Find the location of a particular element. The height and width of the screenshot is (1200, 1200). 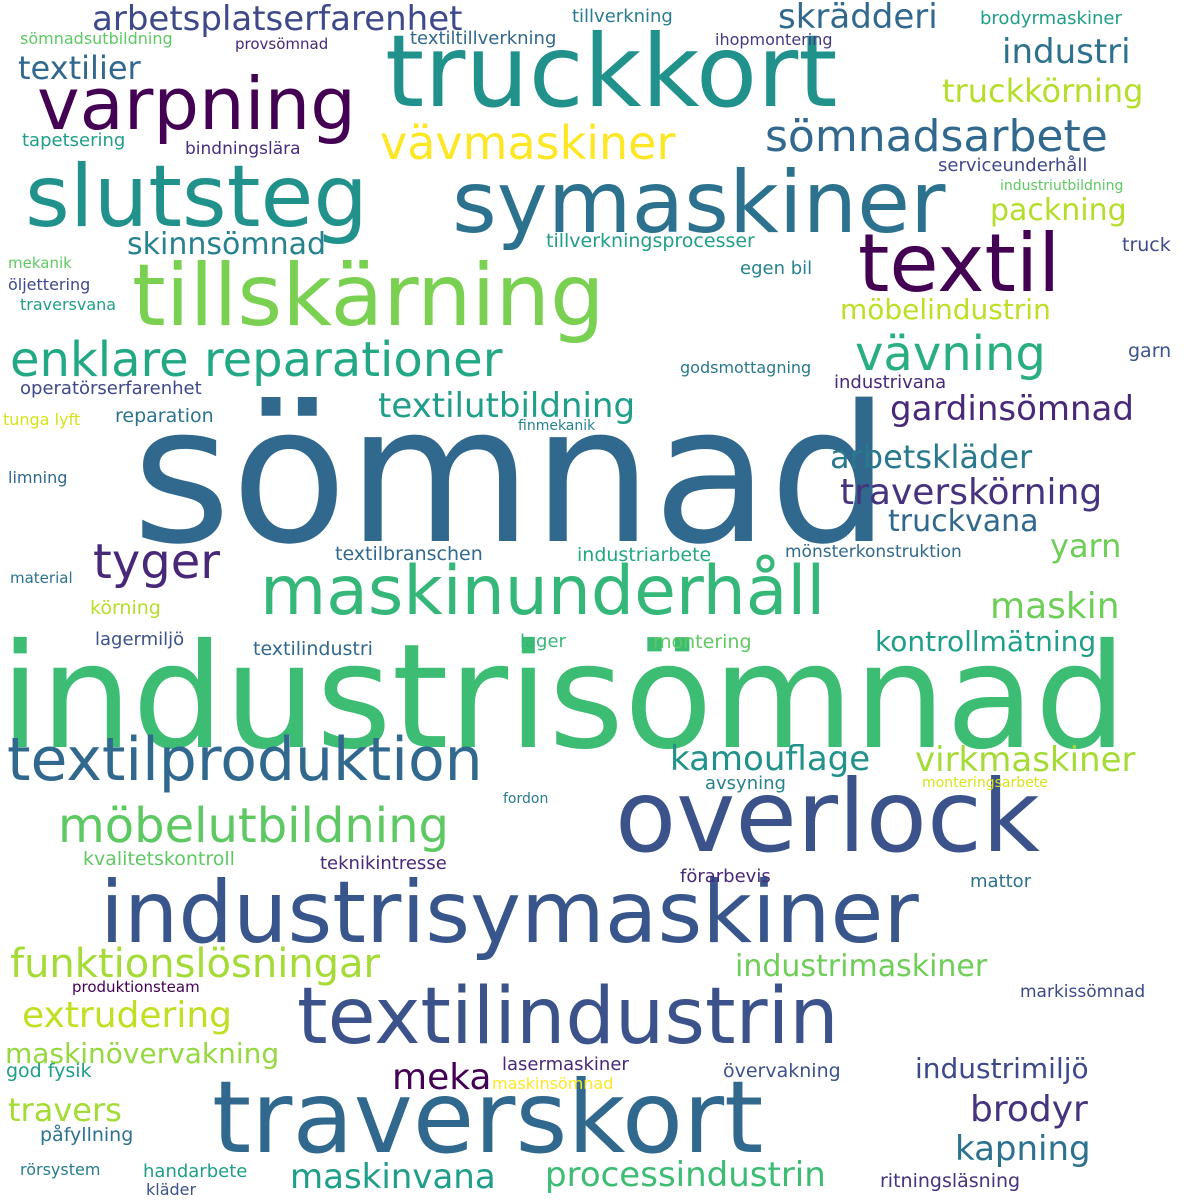

word-travers: travers is located at coordinates (65, 1110).